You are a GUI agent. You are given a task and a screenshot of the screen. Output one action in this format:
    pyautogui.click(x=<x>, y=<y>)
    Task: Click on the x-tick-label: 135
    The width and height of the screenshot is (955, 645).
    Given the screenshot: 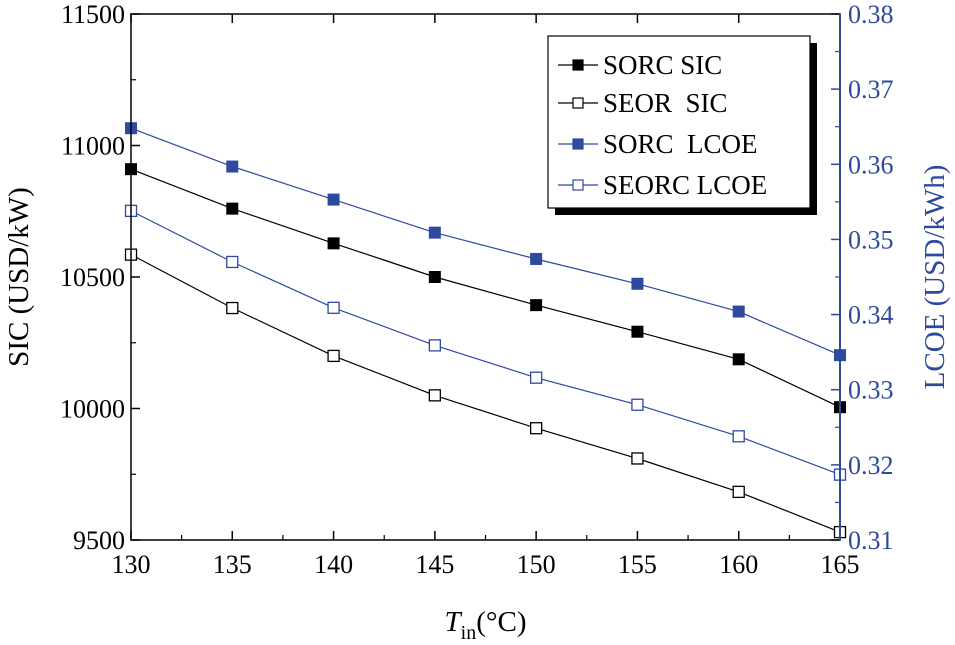 What is the action you would take?
    pyautogui.click(x=232, y=564)
    